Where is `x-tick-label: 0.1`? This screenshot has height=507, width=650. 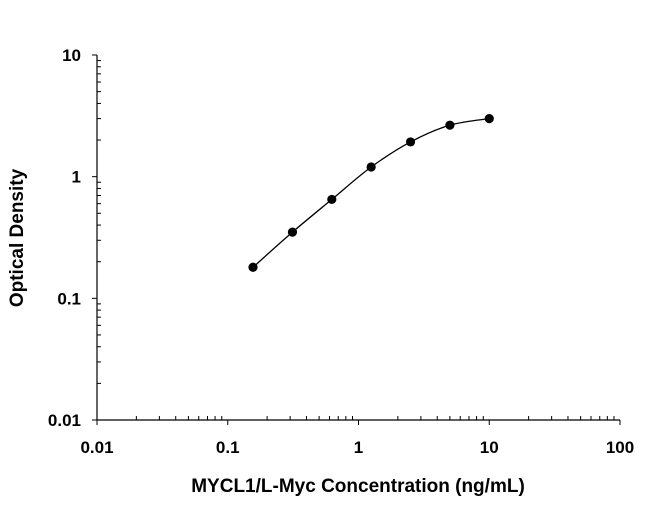
x-tick-label: 0.1 is located at coordinates (228, 447).